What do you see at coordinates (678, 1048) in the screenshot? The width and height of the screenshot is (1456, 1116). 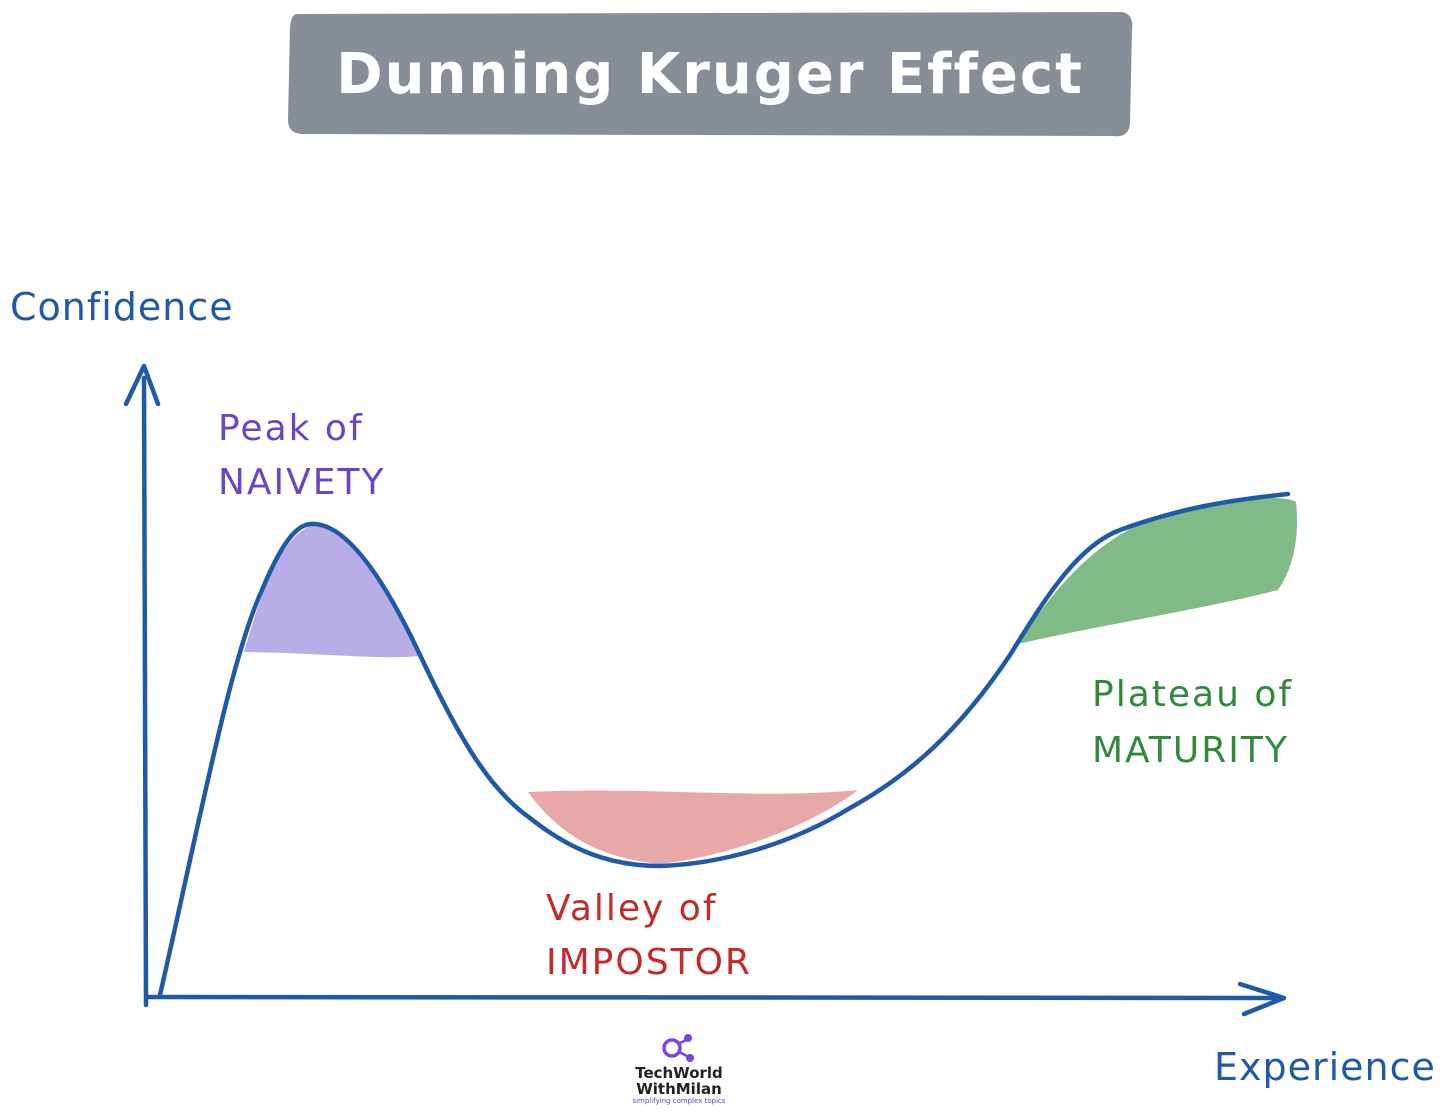 I see `molecule-icon` at bounding box center [678, 1048].